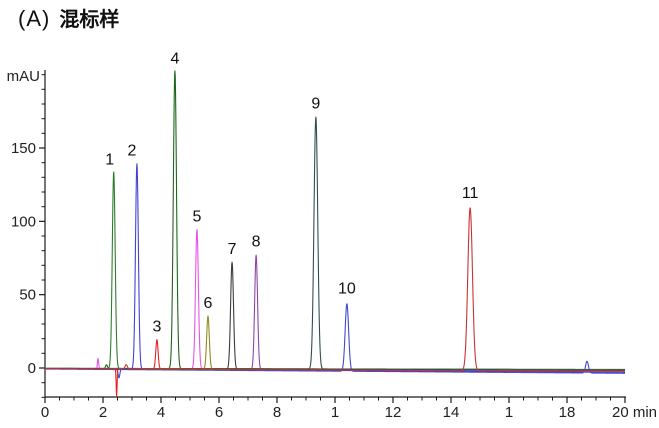 The height and width of the screenshot is (428, 659). Describe the element at coordinates (103, 412) in the screenshot. I see `x-tick-label: 2` at that location.